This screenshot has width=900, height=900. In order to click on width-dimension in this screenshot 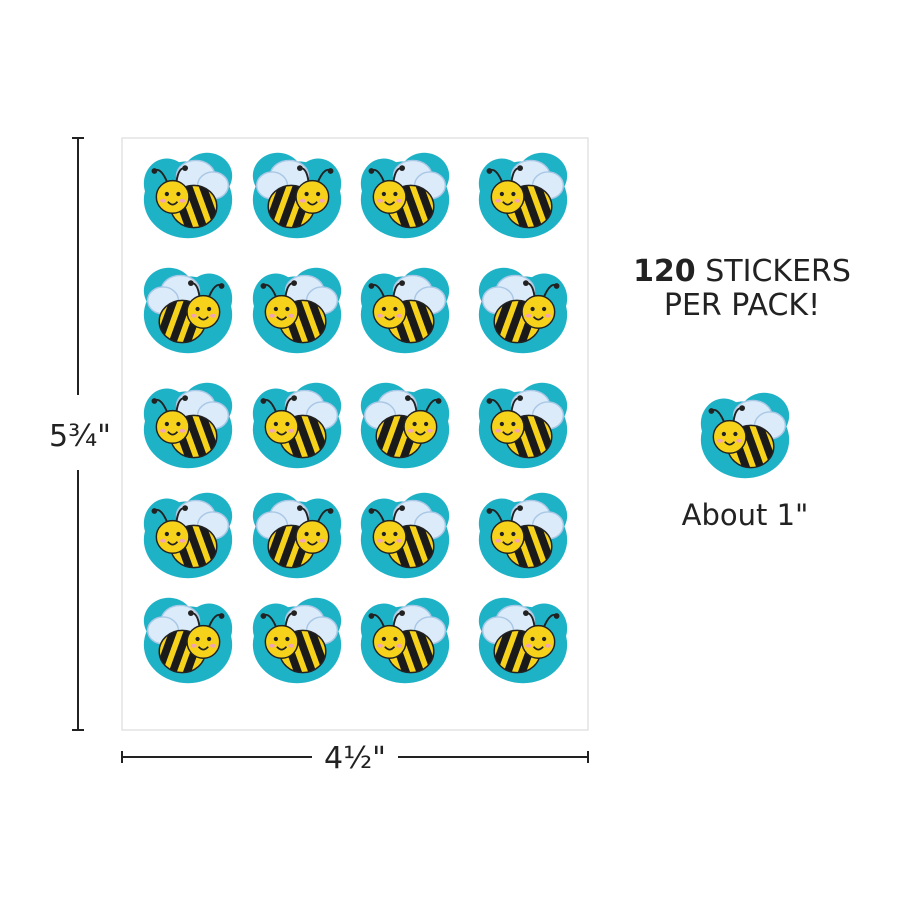, I will do `click(355, 757)`.